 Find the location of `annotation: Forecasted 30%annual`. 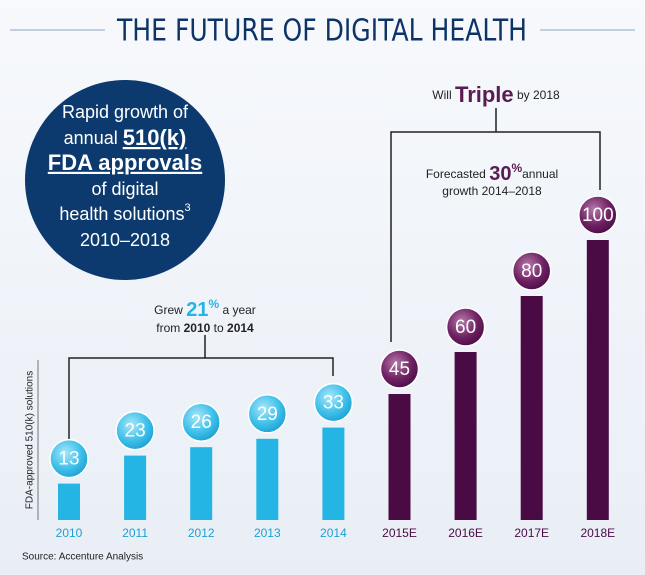

annotation: Forecasted 30%annual is located at coordinates (492, 173).